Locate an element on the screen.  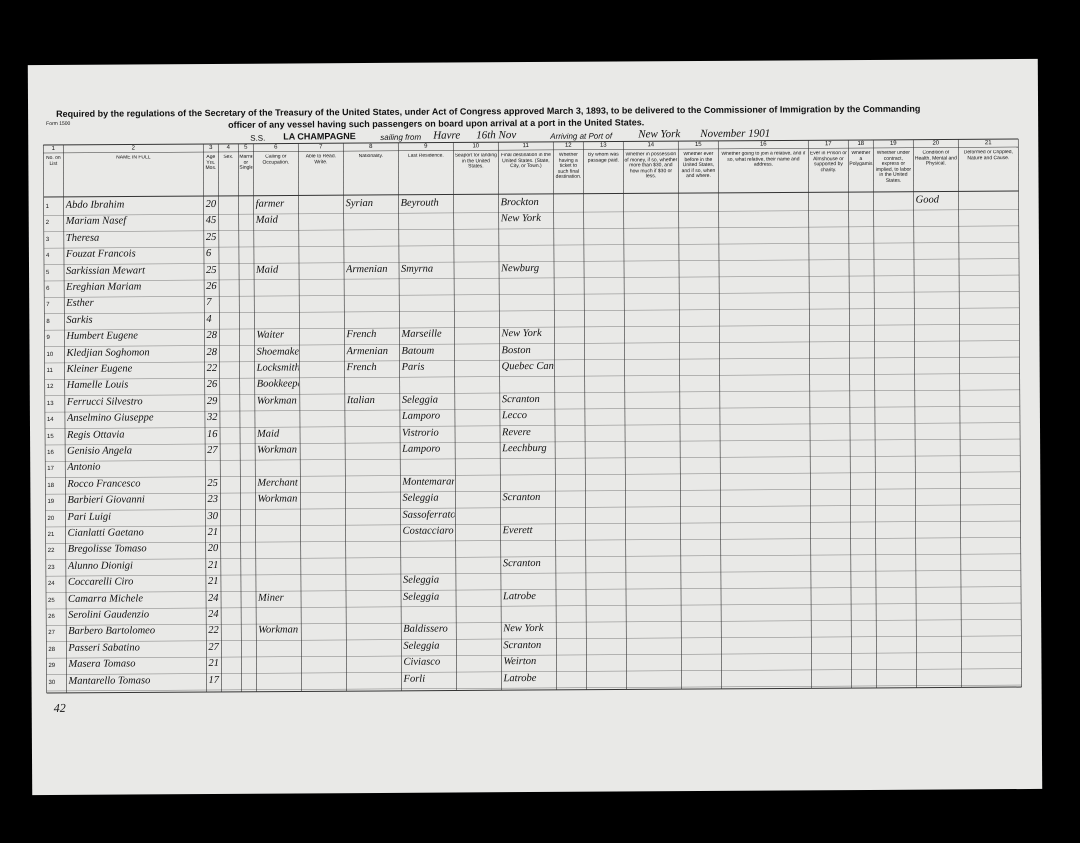
ship-name: LA CHAMPAGNE is located at coordinates (319, 136).